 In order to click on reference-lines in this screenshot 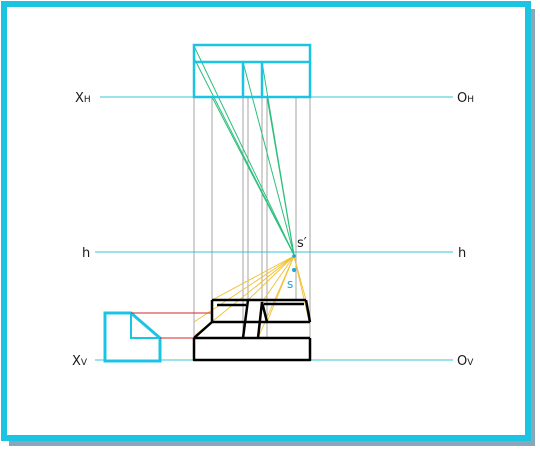, I will do `click(171, 325)`.